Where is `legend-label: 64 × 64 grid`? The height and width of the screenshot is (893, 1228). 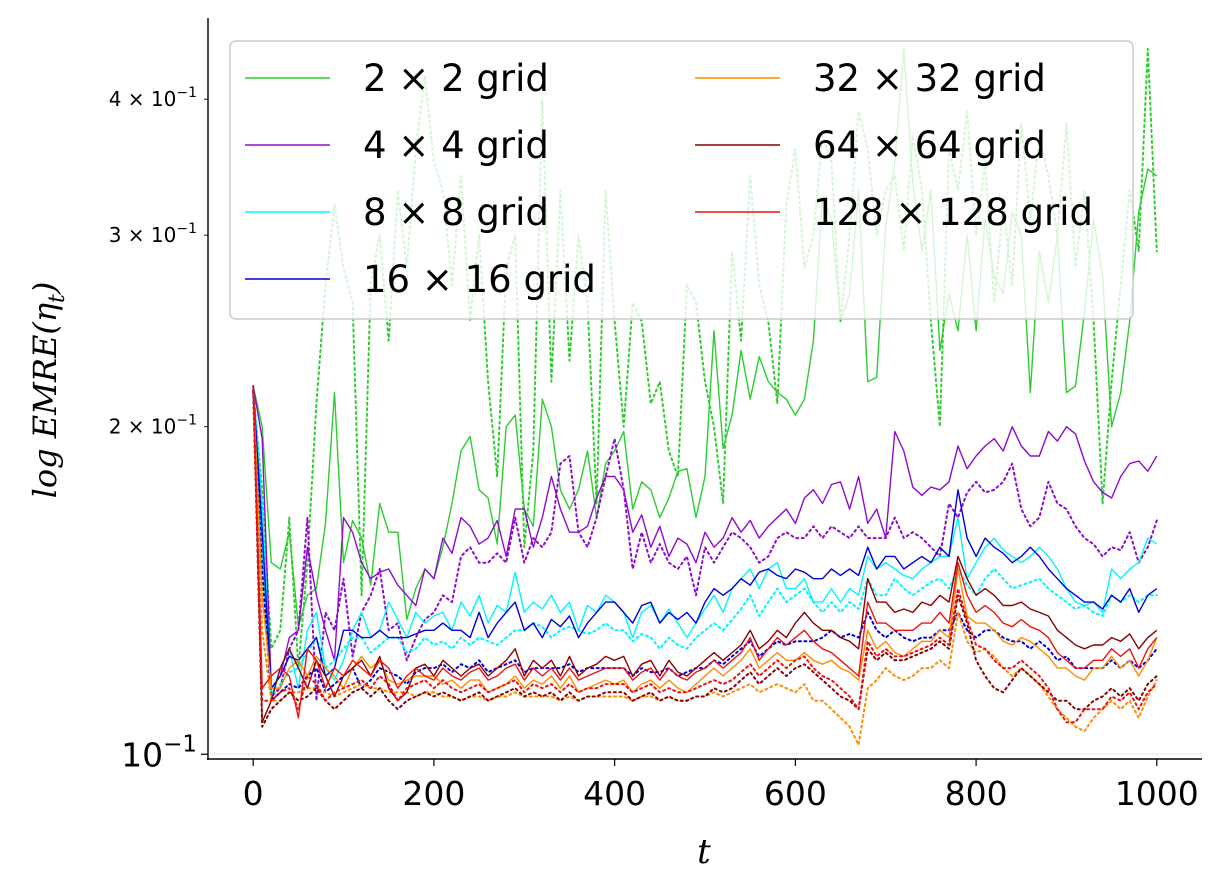 legend-label: 64 × 64 grid is located at coordinates (929, 145).